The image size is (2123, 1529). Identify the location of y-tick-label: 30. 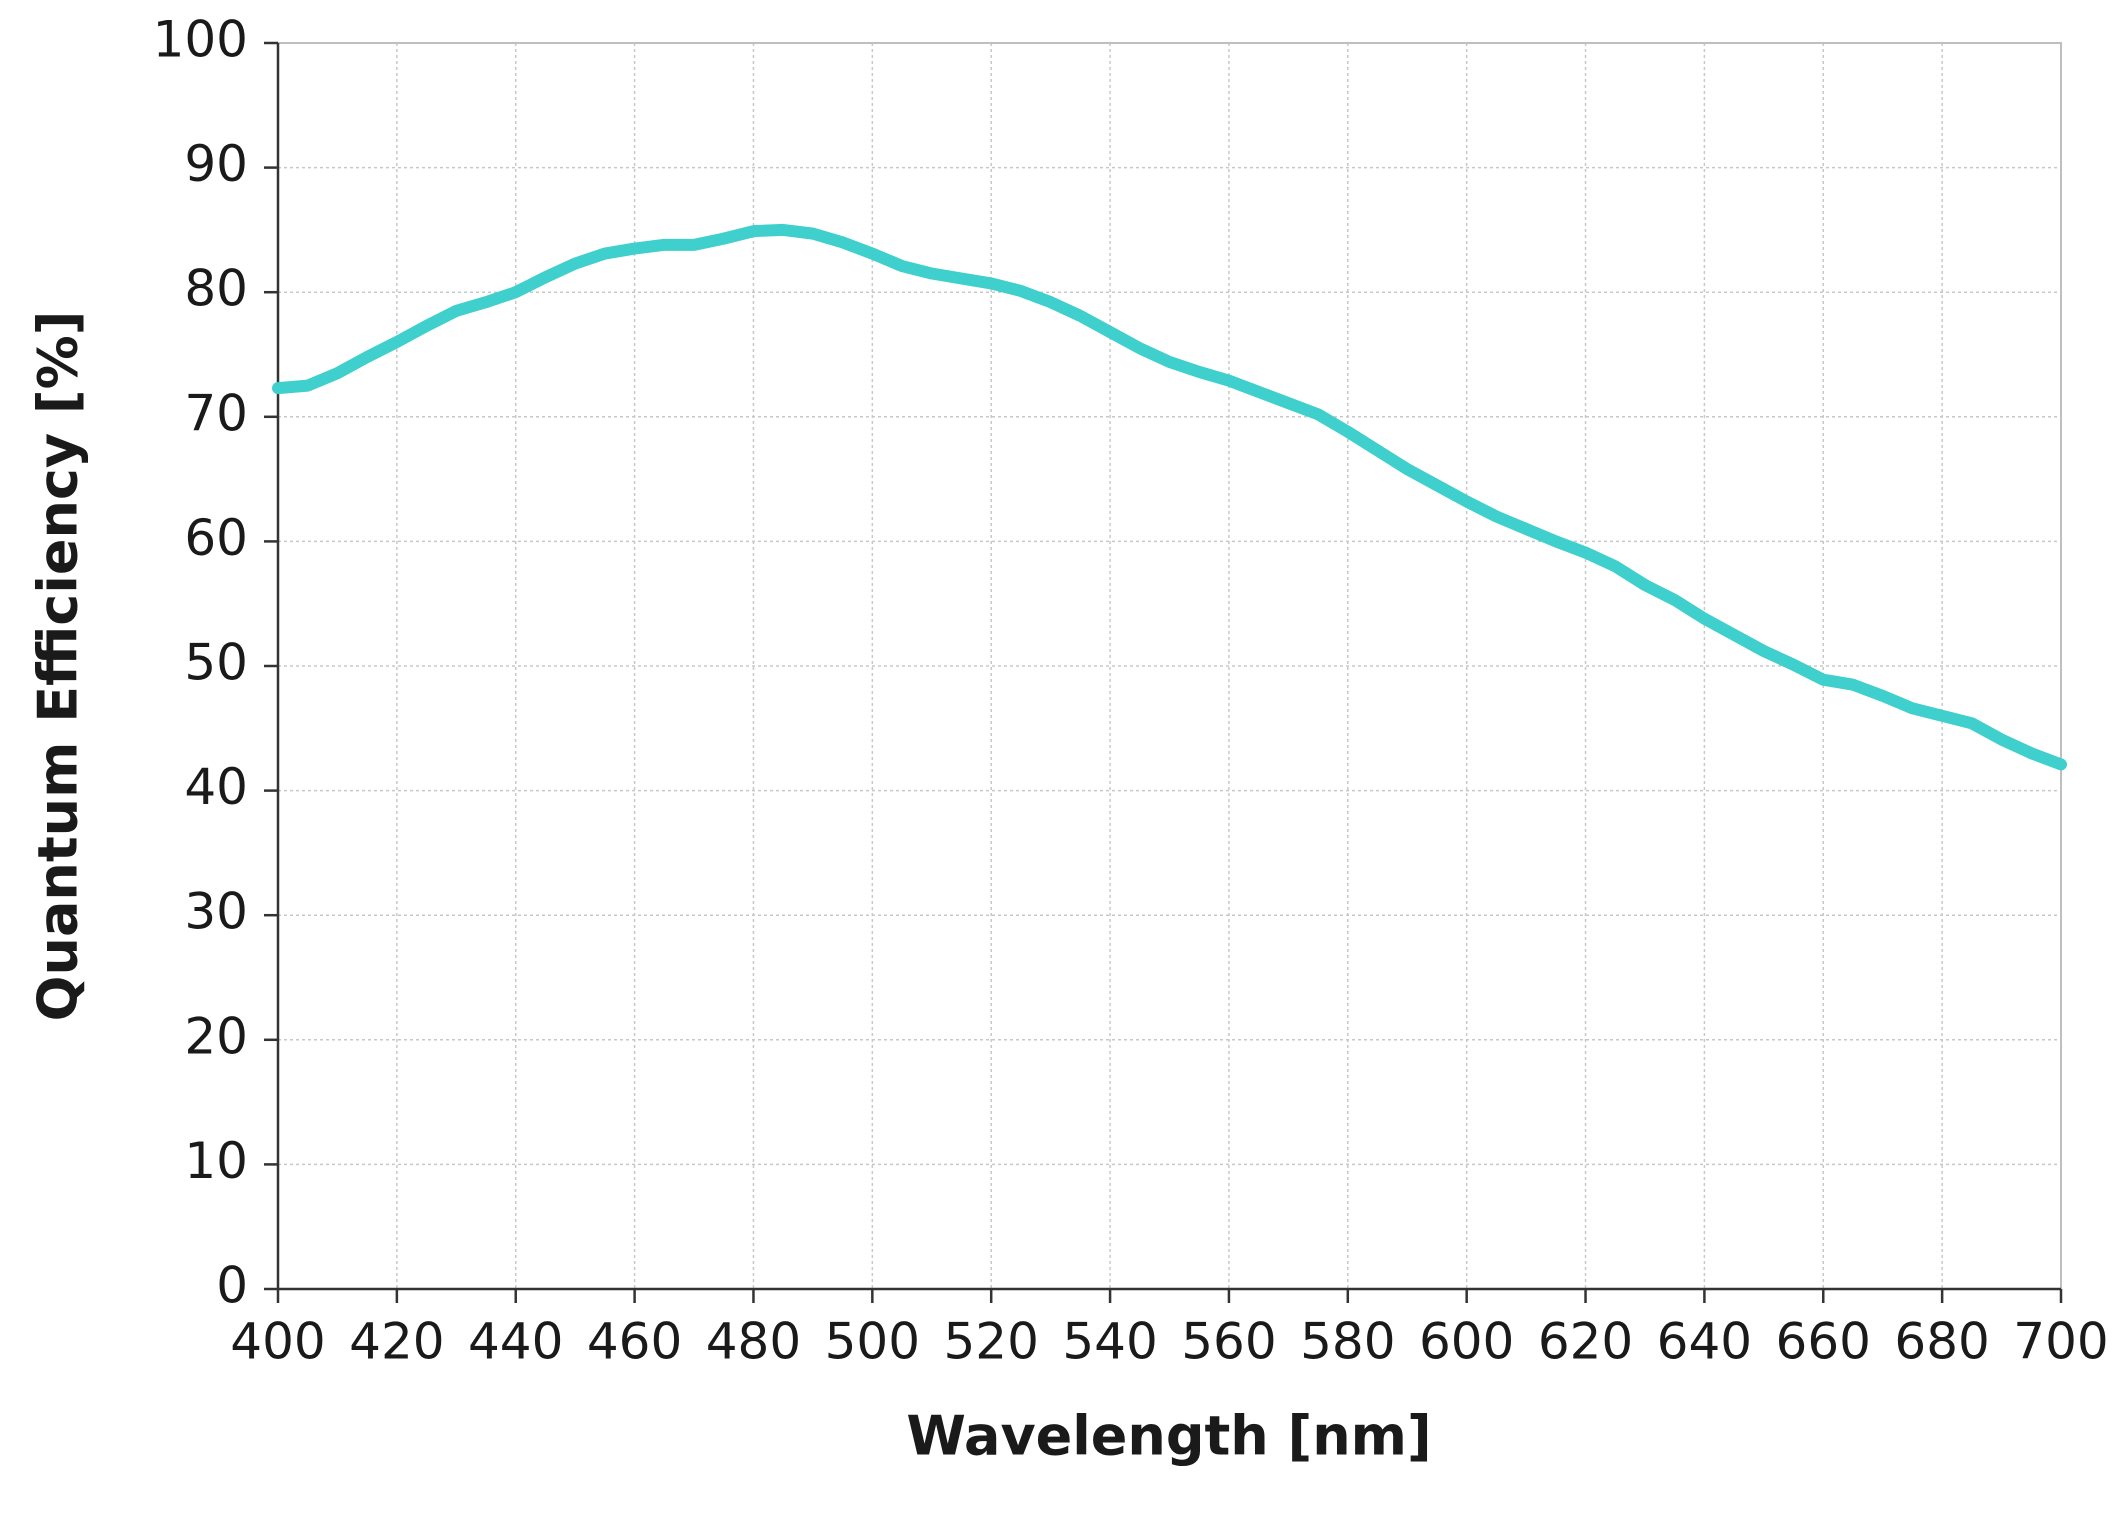
(216, 912).